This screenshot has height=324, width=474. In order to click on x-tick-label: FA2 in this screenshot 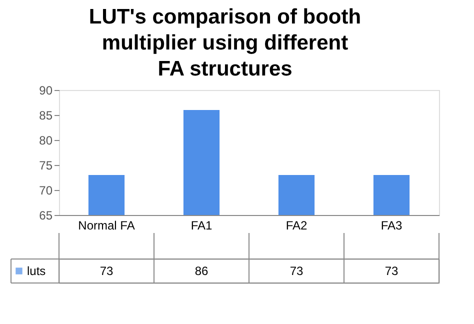, I will do `click(297, 225)`.